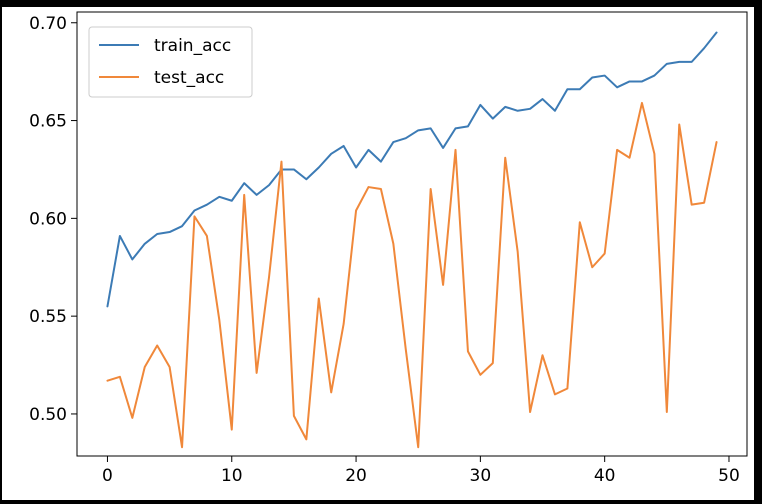 The image size is (762, 504). I want to click on bottom-border, so click(381, 502).